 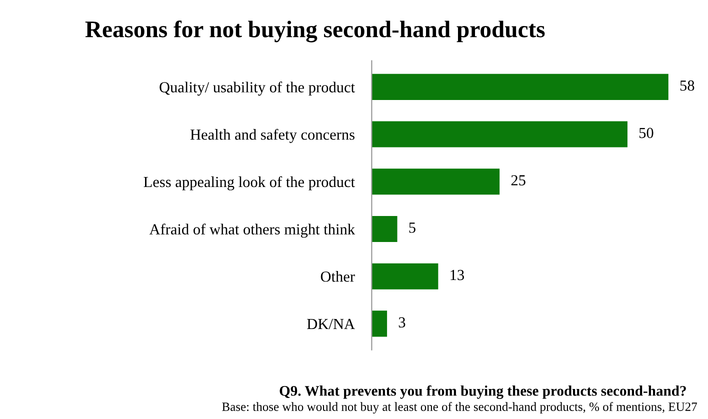 I want to click on data-label: 58, so click(x=687, y=85).